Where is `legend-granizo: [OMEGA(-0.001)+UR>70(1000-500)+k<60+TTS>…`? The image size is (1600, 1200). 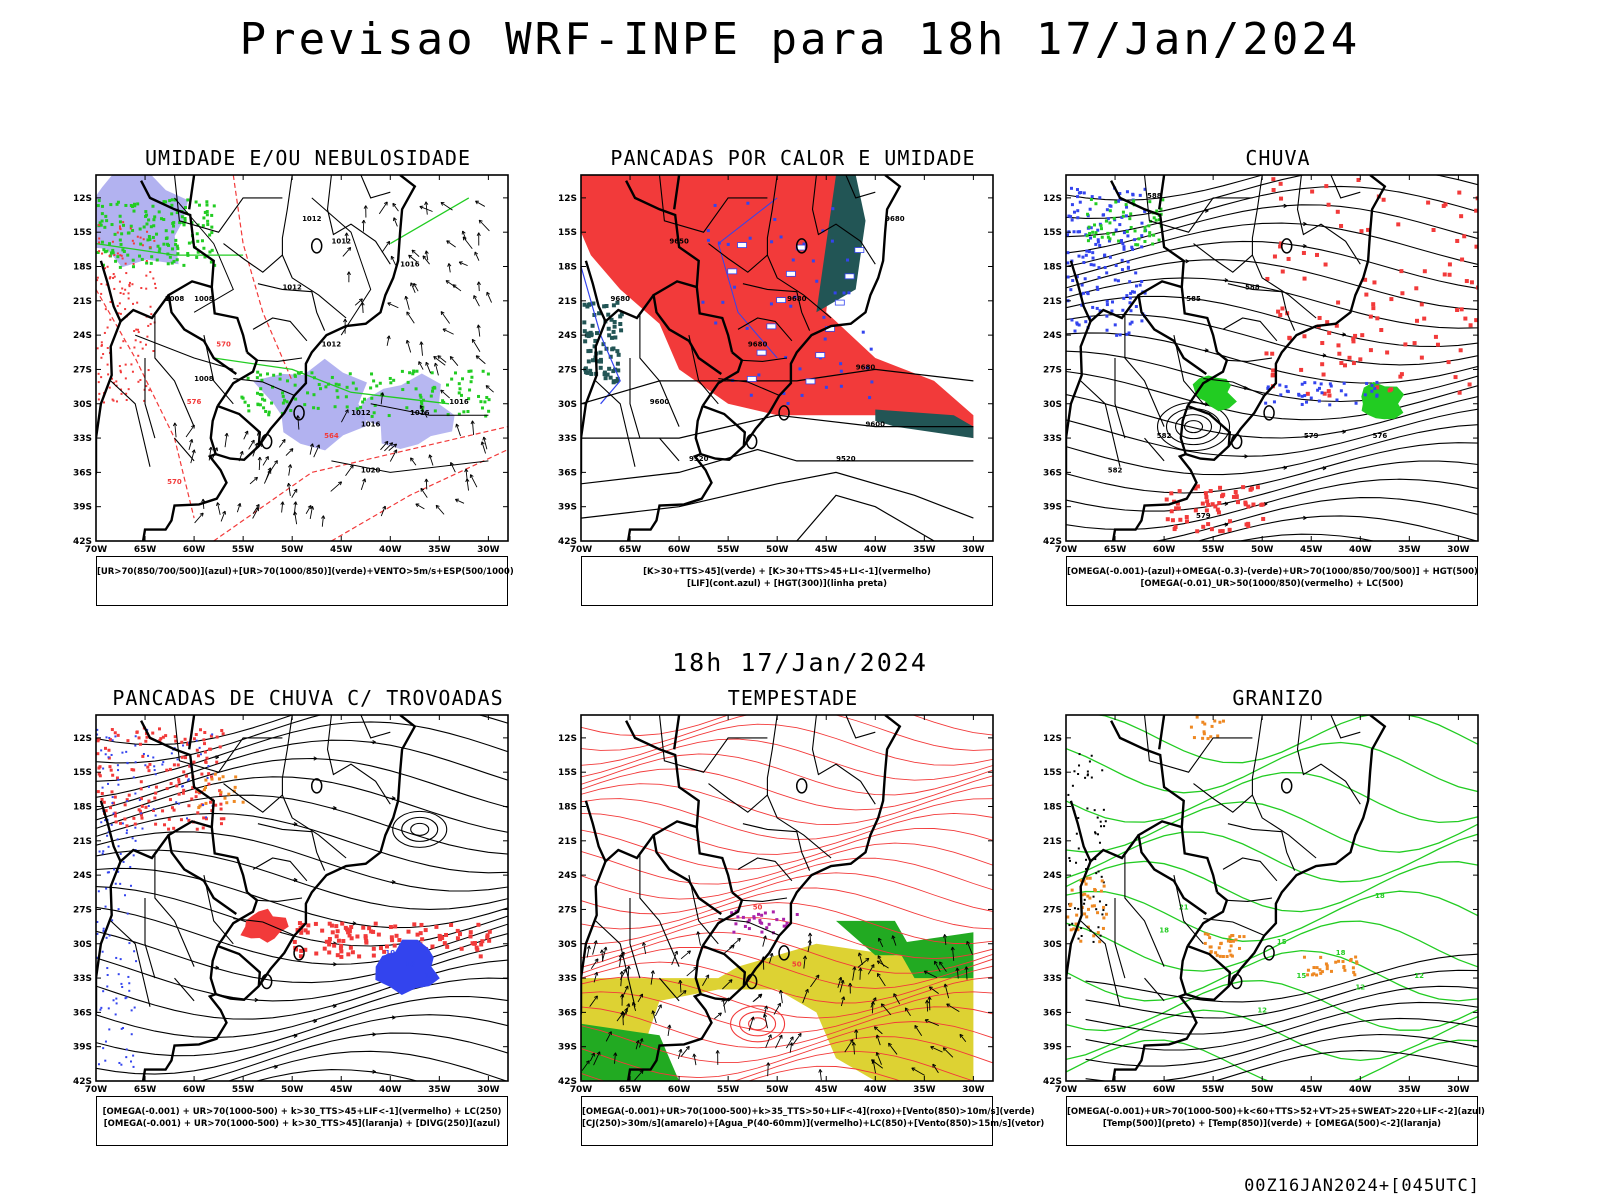 legend-granizo: [OMEGA(-0.001)+UR>70(1000-500)+k<60+TTS>… is located at coordinates (1275, 1121).